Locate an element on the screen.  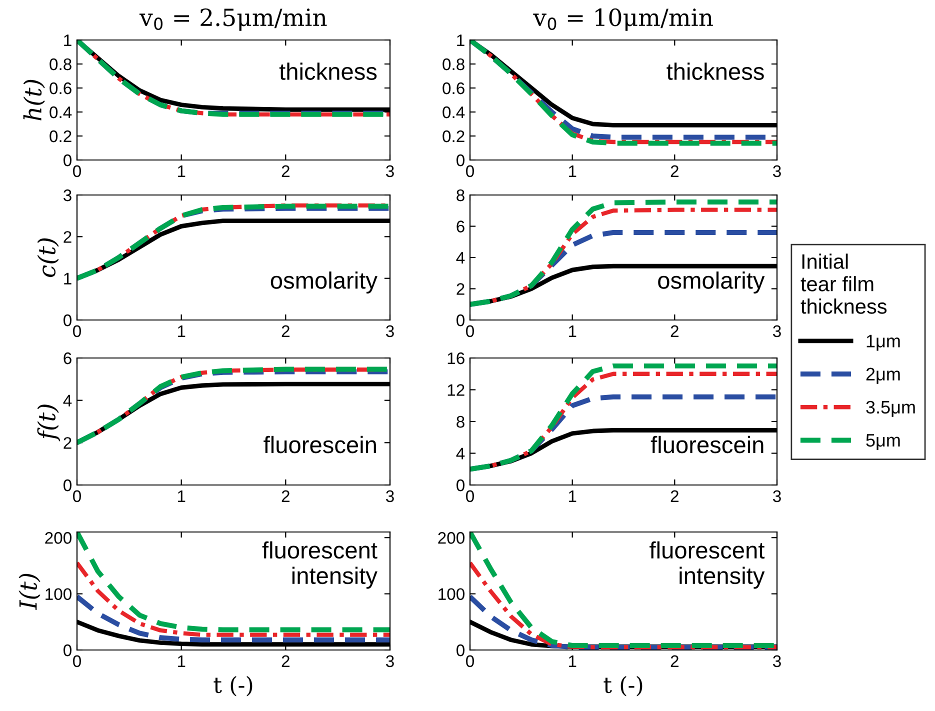
legend-label: 5μm is located at coordinates (883, 442).